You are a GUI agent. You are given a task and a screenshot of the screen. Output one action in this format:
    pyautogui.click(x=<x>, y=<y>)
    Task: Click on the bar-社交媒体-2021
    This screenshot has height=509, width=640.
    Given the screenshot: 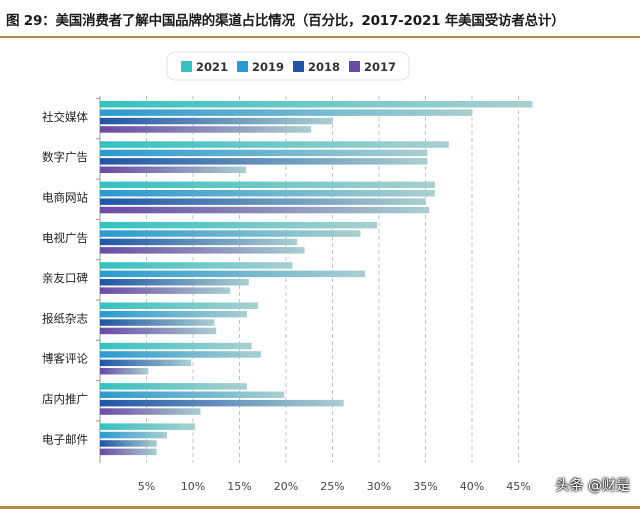 What is the action you would take?
    pyautogui.click(x=316, y=104)
    